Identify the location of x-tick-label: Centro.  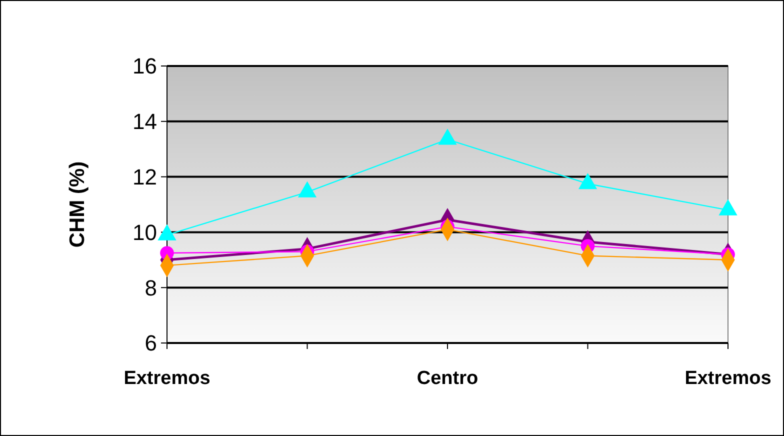
(447, 378).